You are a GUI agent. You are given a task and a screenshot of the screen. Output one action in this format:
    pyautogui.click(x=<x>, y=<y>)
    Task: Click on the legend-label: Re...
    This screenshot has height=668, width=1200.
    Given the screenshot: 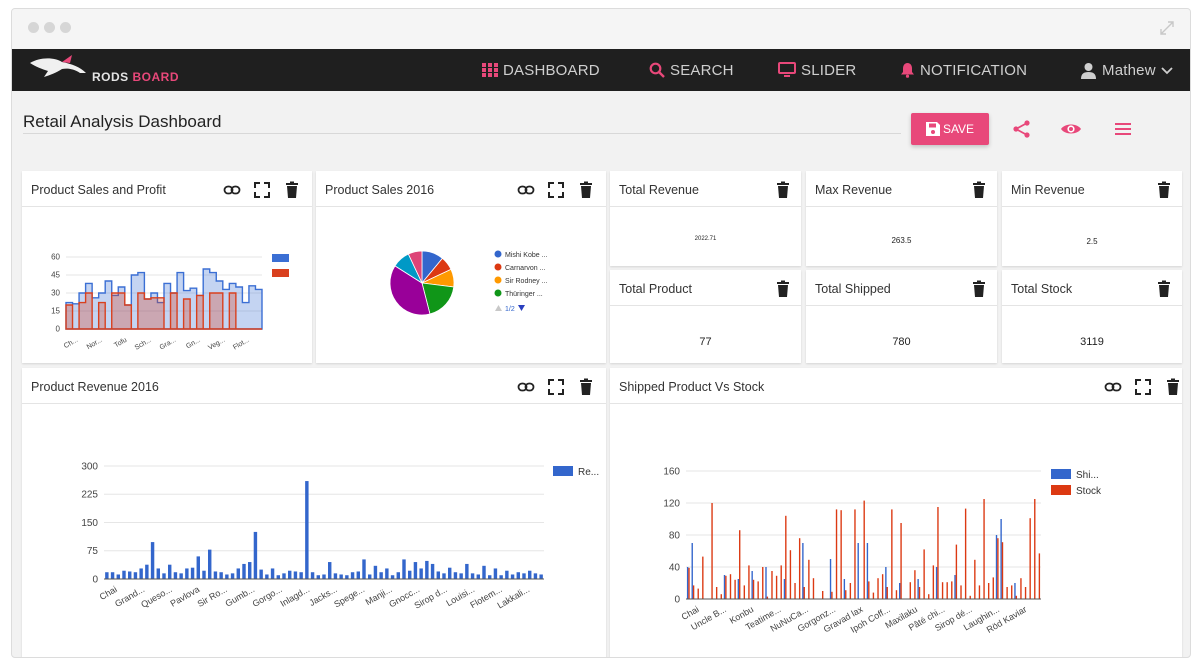 What is the action you would take?
    pyautogui.click(x=588, y=472)
    